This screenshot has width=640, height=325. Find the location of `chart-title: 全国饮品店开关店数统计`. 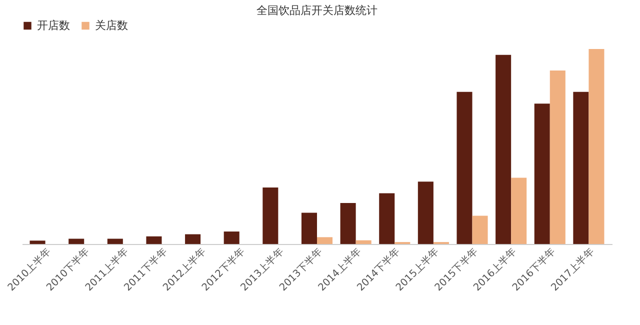

chart-title: 全国饮品店开关店数统计 is located at coordinates (317, 10).